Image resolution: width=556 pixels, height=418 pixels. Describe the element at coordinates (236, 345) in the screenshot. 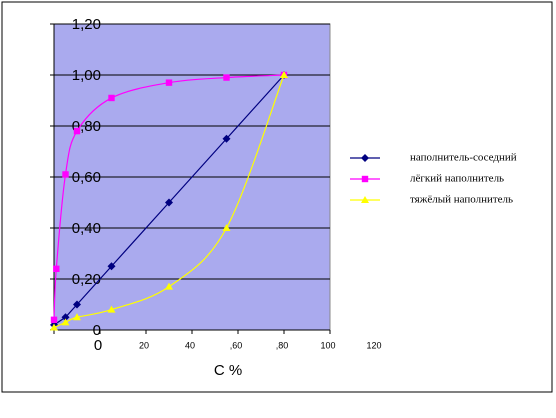

I see `x-tick-label: ,60` at that location.